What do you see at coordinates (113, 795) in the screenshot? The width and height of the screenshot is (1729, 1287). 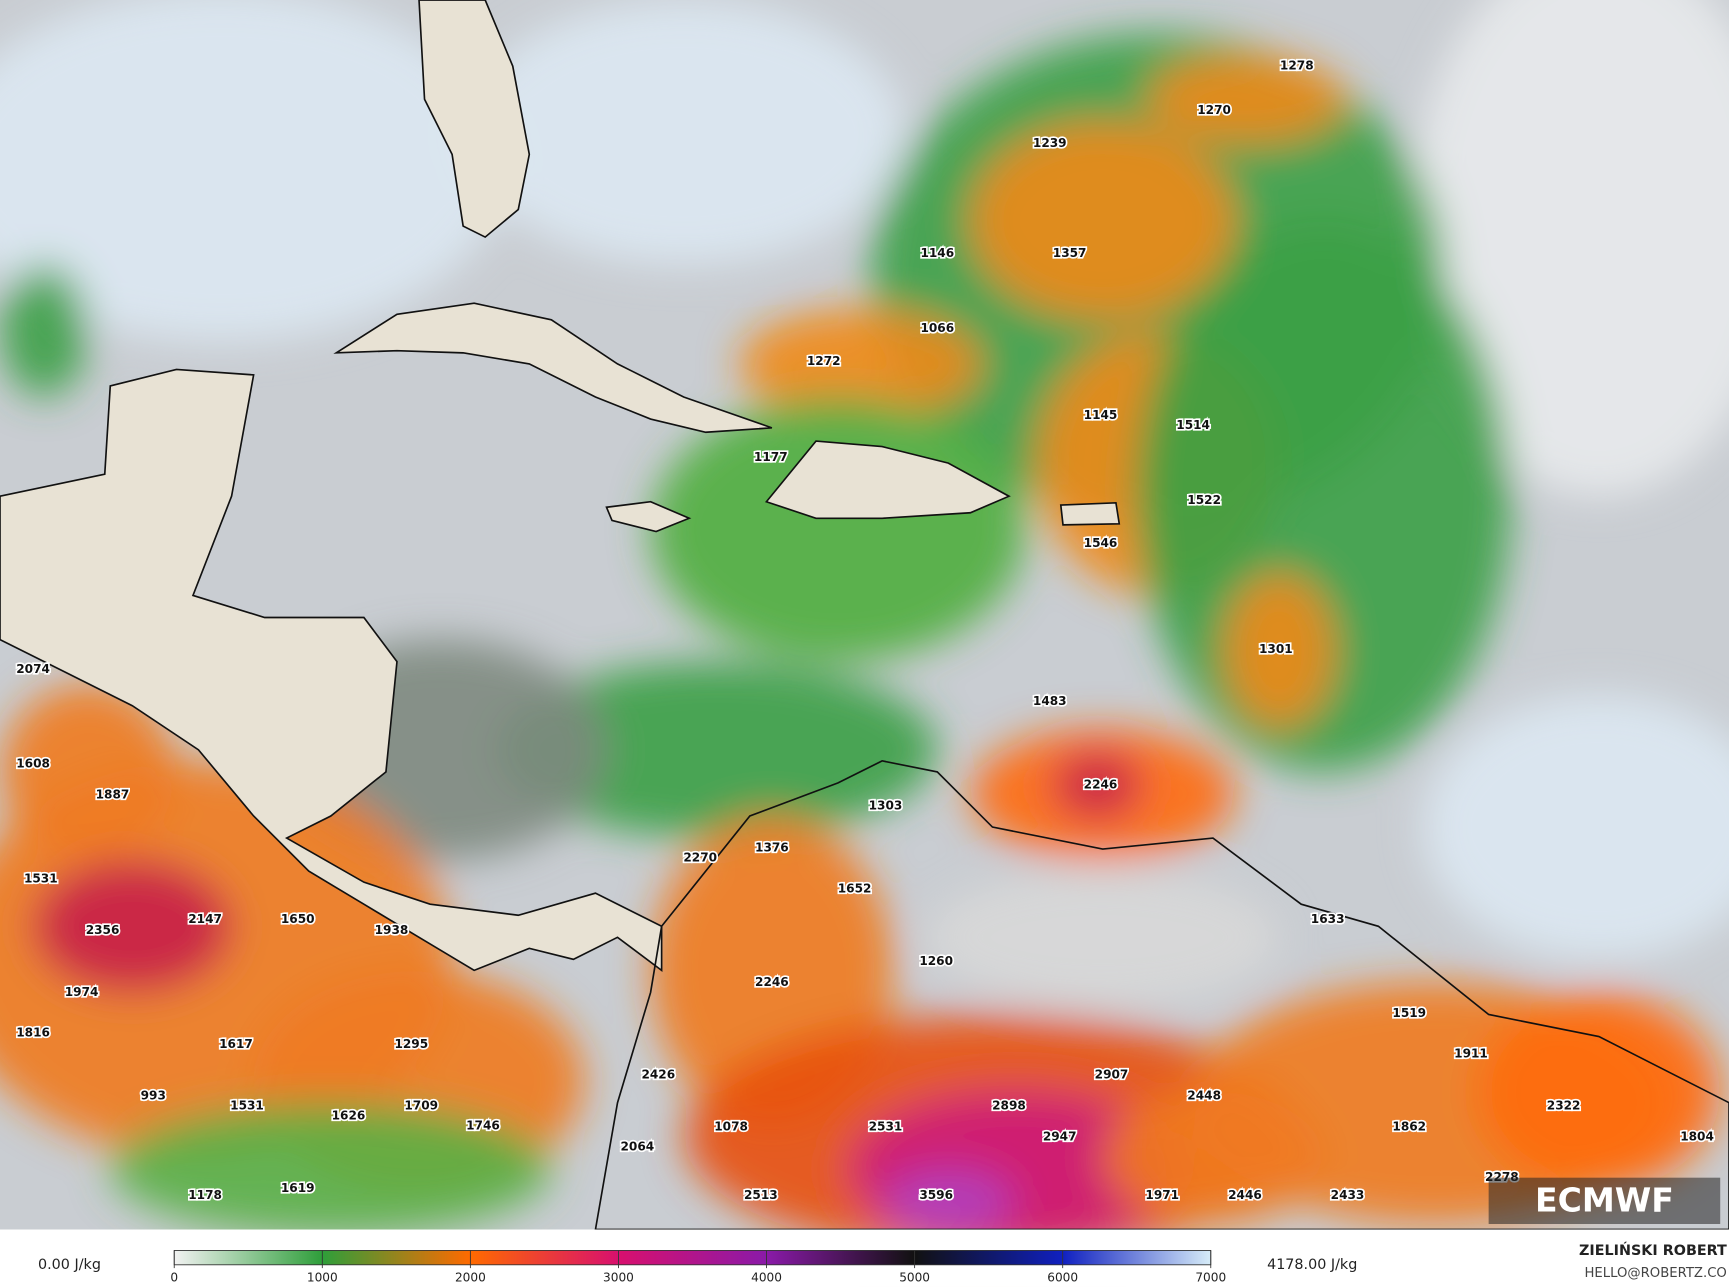 I see `value-label: 1887` at bounding box center [113, 795].